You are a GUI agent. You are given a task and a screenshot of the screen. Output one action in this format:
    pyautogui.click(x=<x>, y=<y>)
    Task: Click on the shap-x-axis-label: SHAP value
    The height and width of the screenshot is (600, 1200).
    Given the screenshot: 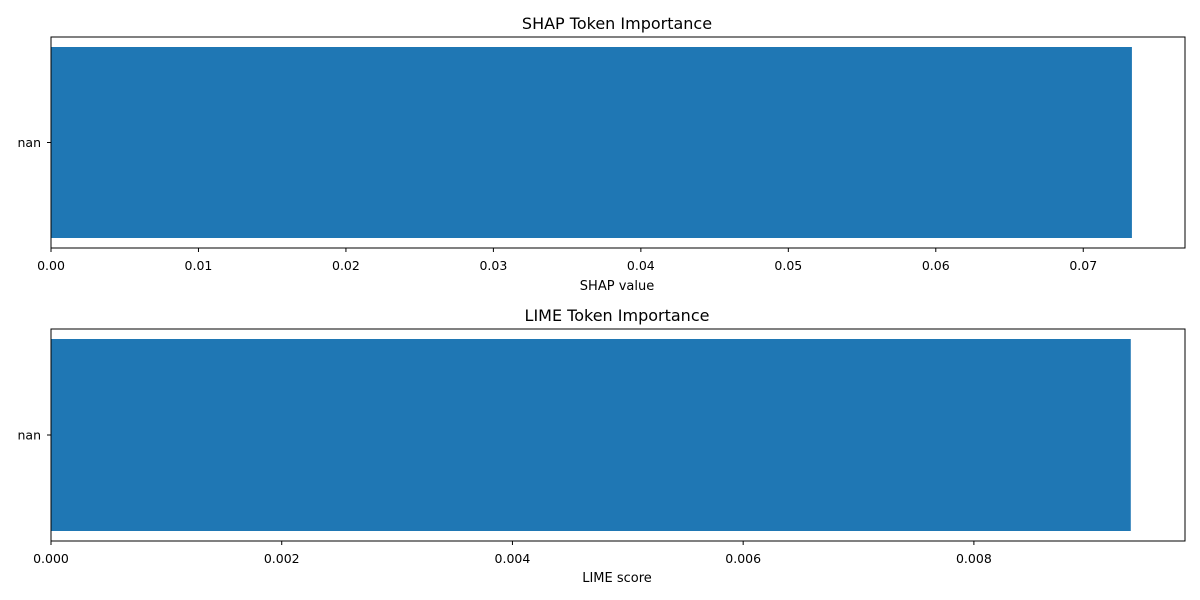 What is the action you would take?
    pyautogui.click(x=617, y=286)
    